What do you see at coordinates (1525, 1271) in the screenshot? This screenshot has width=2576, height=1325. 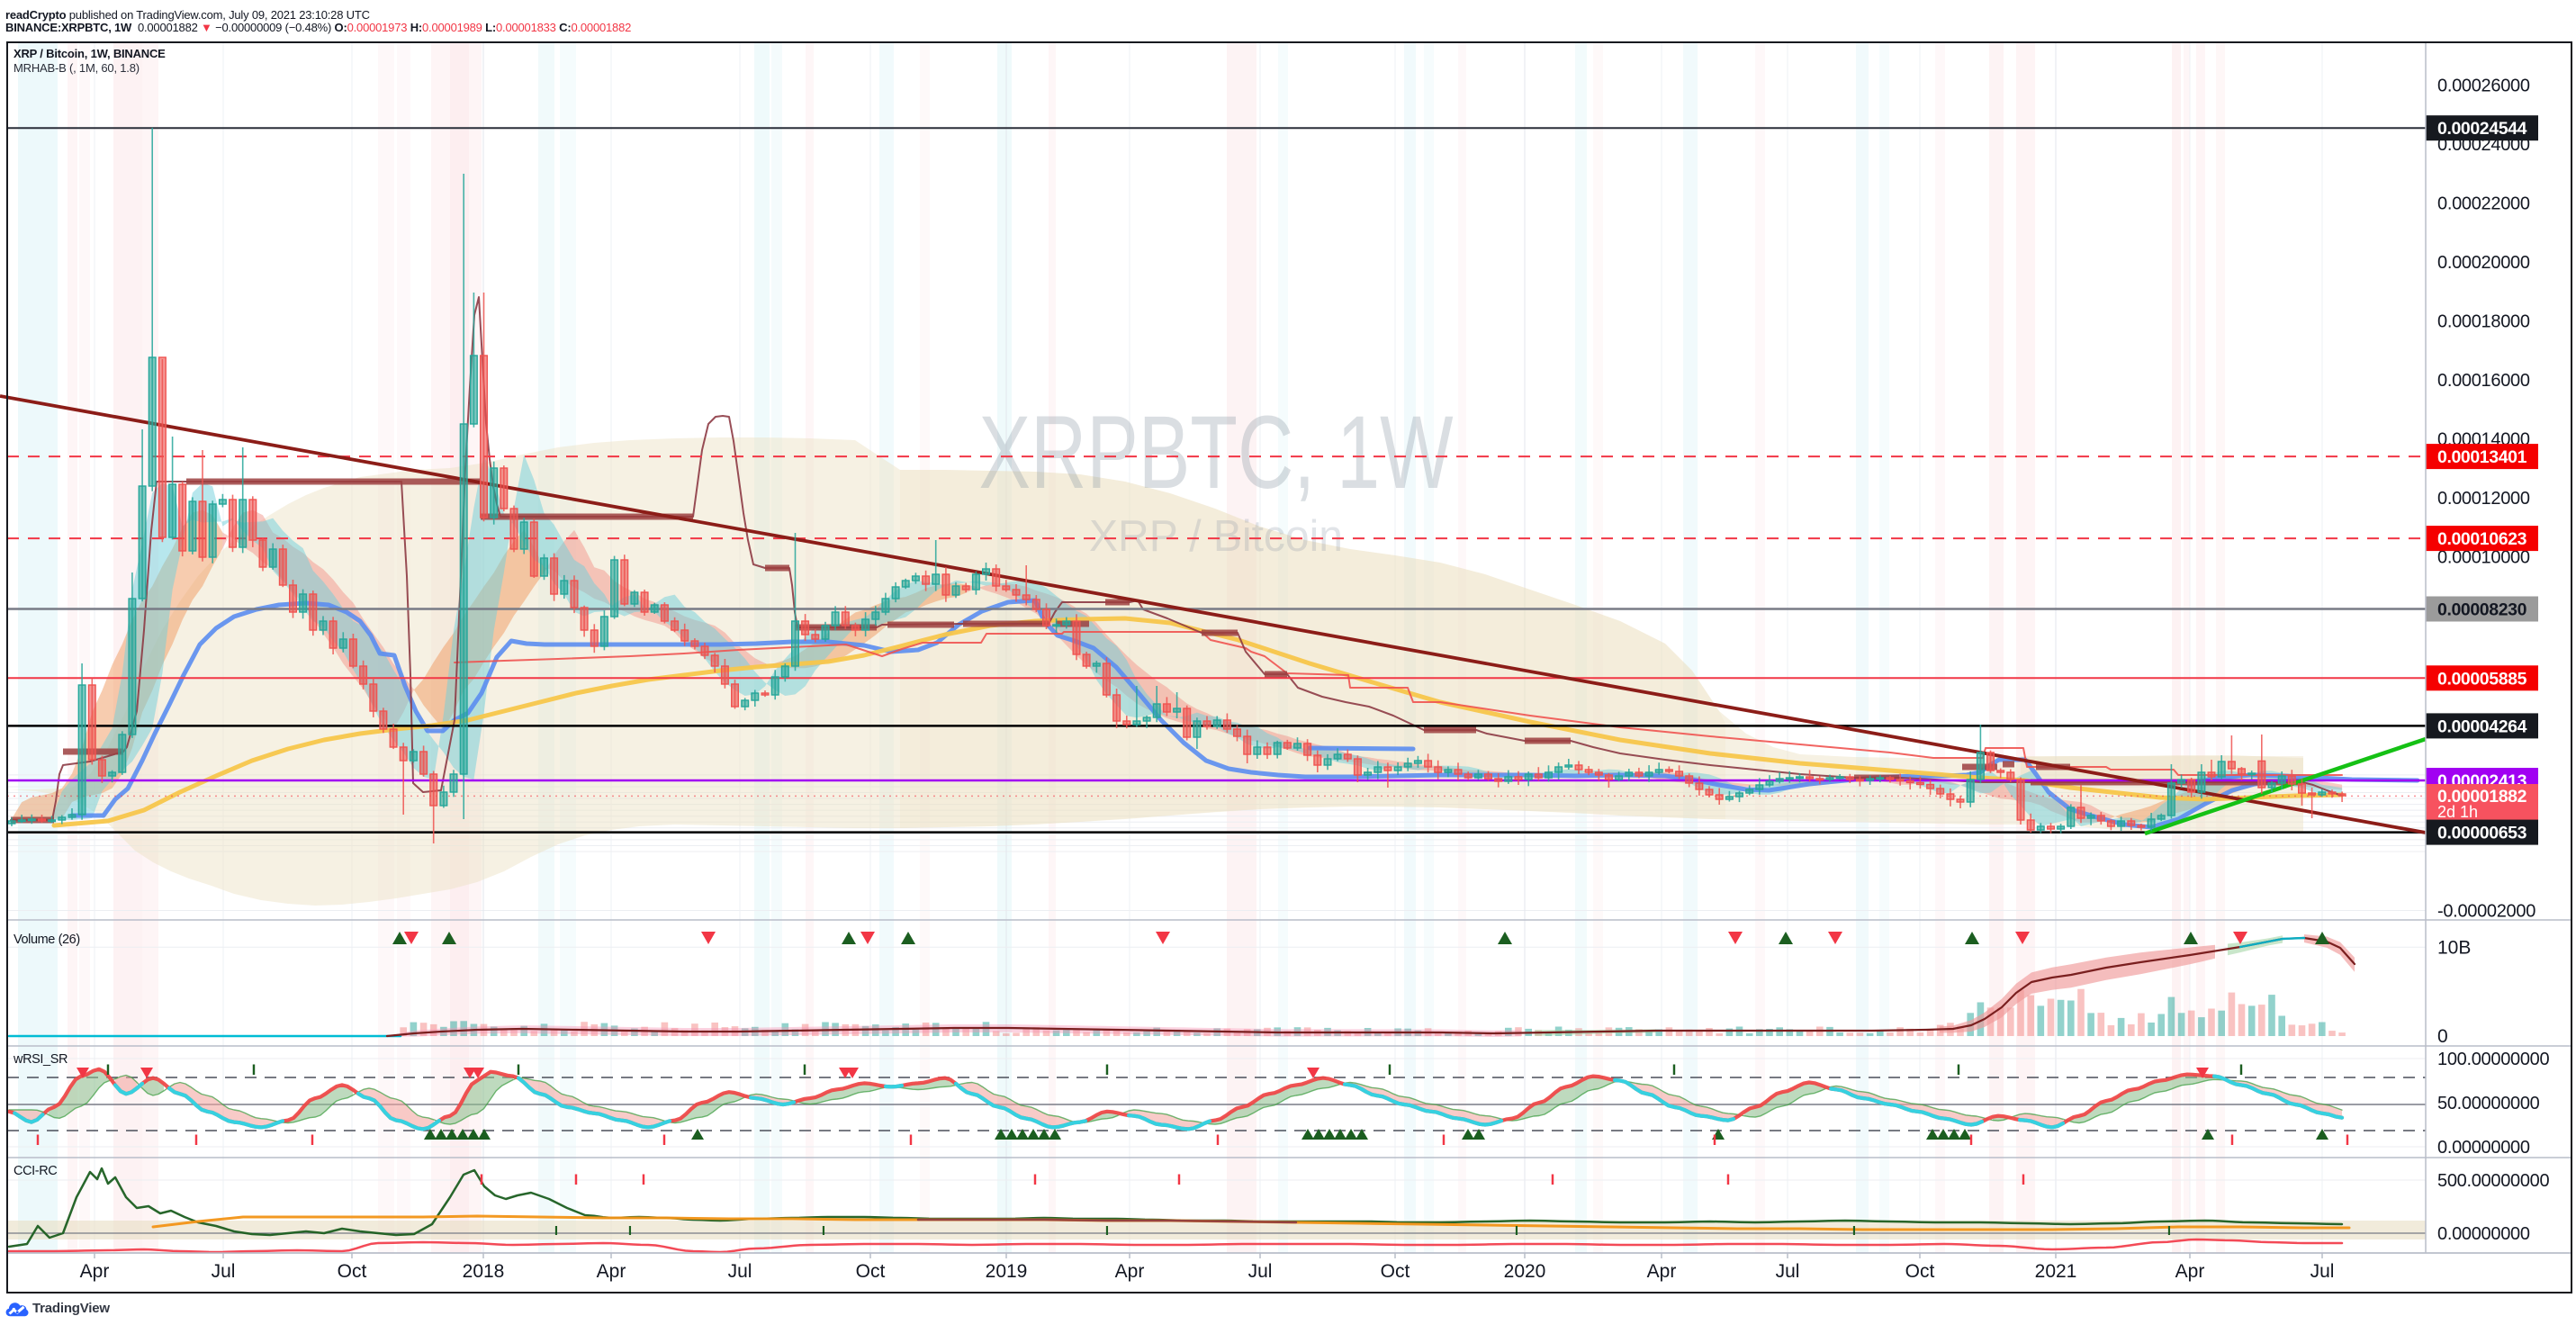 I see `svg-text: 2020` at bounding box center [1525, 1271].